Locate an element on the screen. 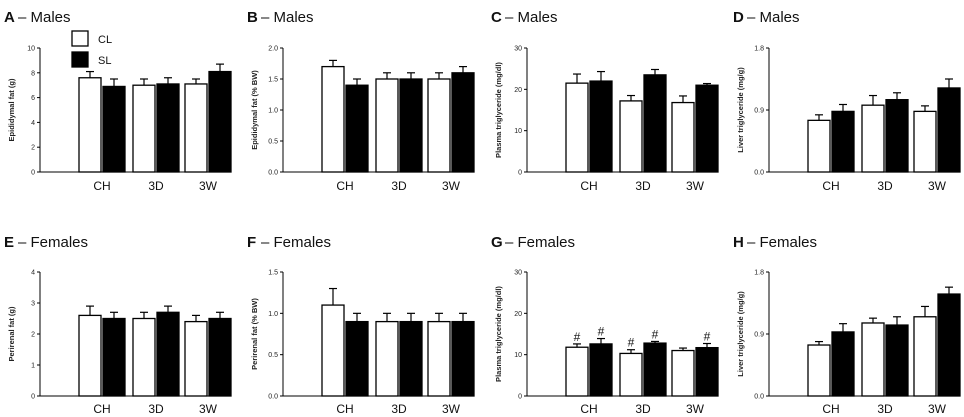 Image resolution: width=964 pixels, height=417 pixels. y-tick-label: 2 is located at coordinates (33, 148).